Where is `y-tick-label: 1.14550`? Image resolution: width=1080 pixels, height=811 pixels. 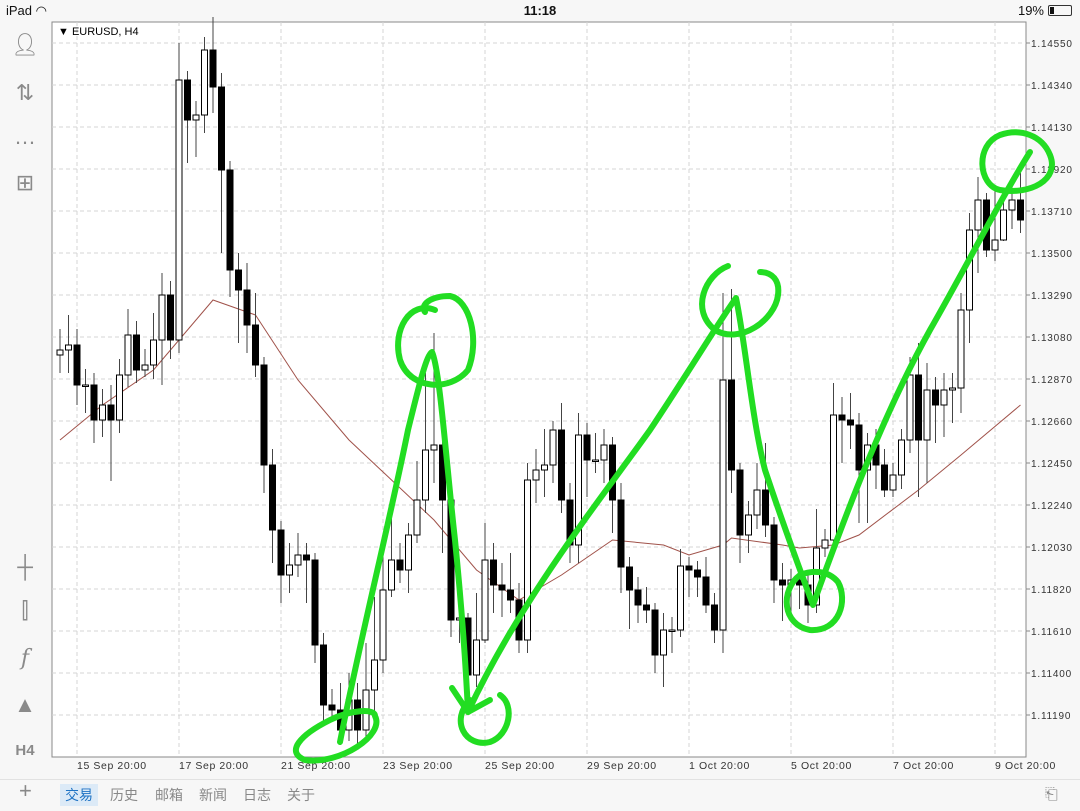
y-tick-label: 1.14550 is located at coordinates (1052, 44).